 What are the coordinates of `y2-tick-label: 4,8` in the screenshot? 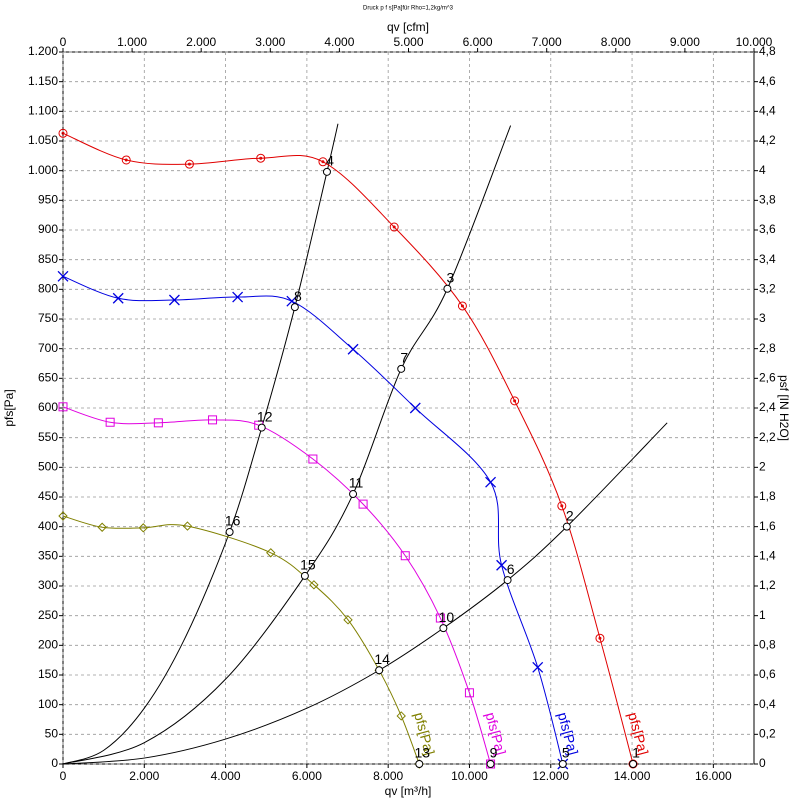 It's located at (767, 51).